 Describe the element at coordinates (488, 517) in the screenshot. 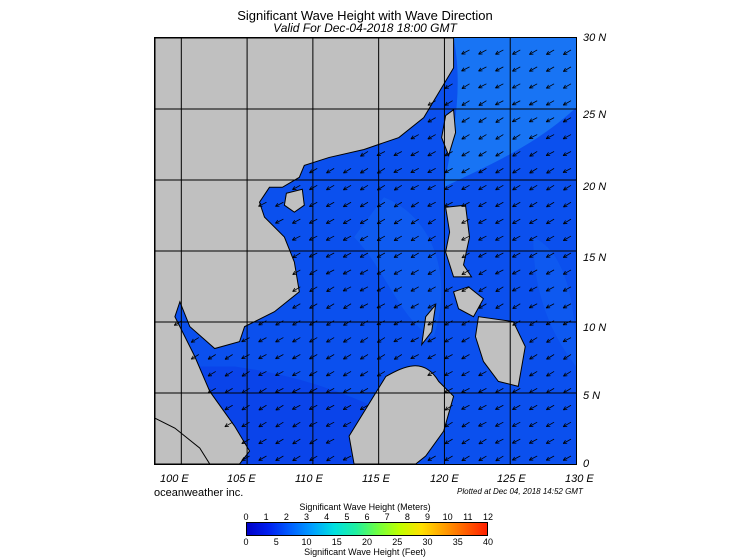

I see `meters-tick-label: 12` at that location.